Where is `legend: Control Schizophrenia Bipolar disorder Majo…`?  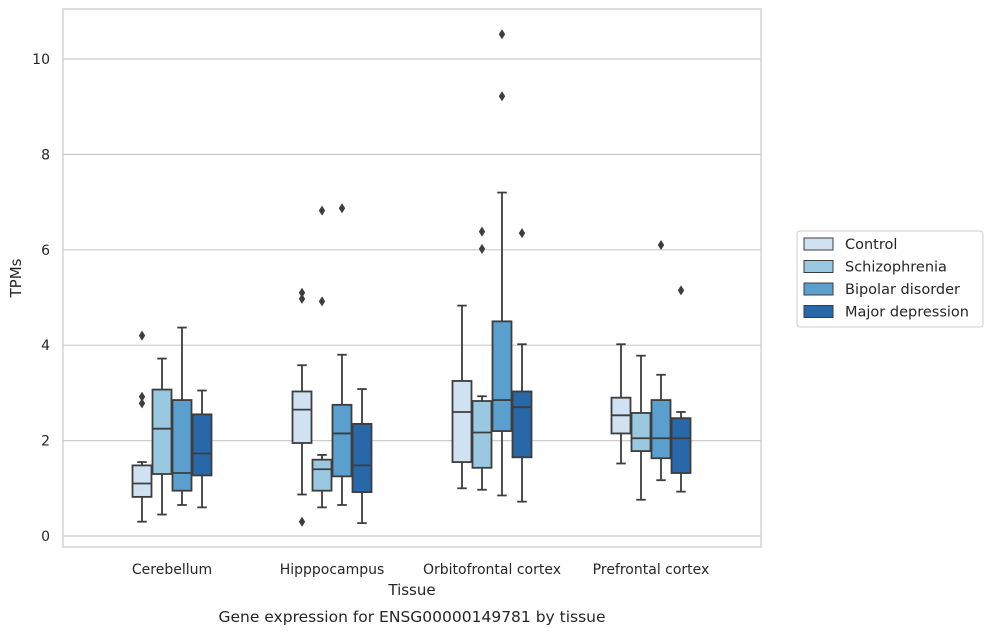
legend: Control Schizophrenia Bipolar disorder Majo… is located at coordinates (890, 279).